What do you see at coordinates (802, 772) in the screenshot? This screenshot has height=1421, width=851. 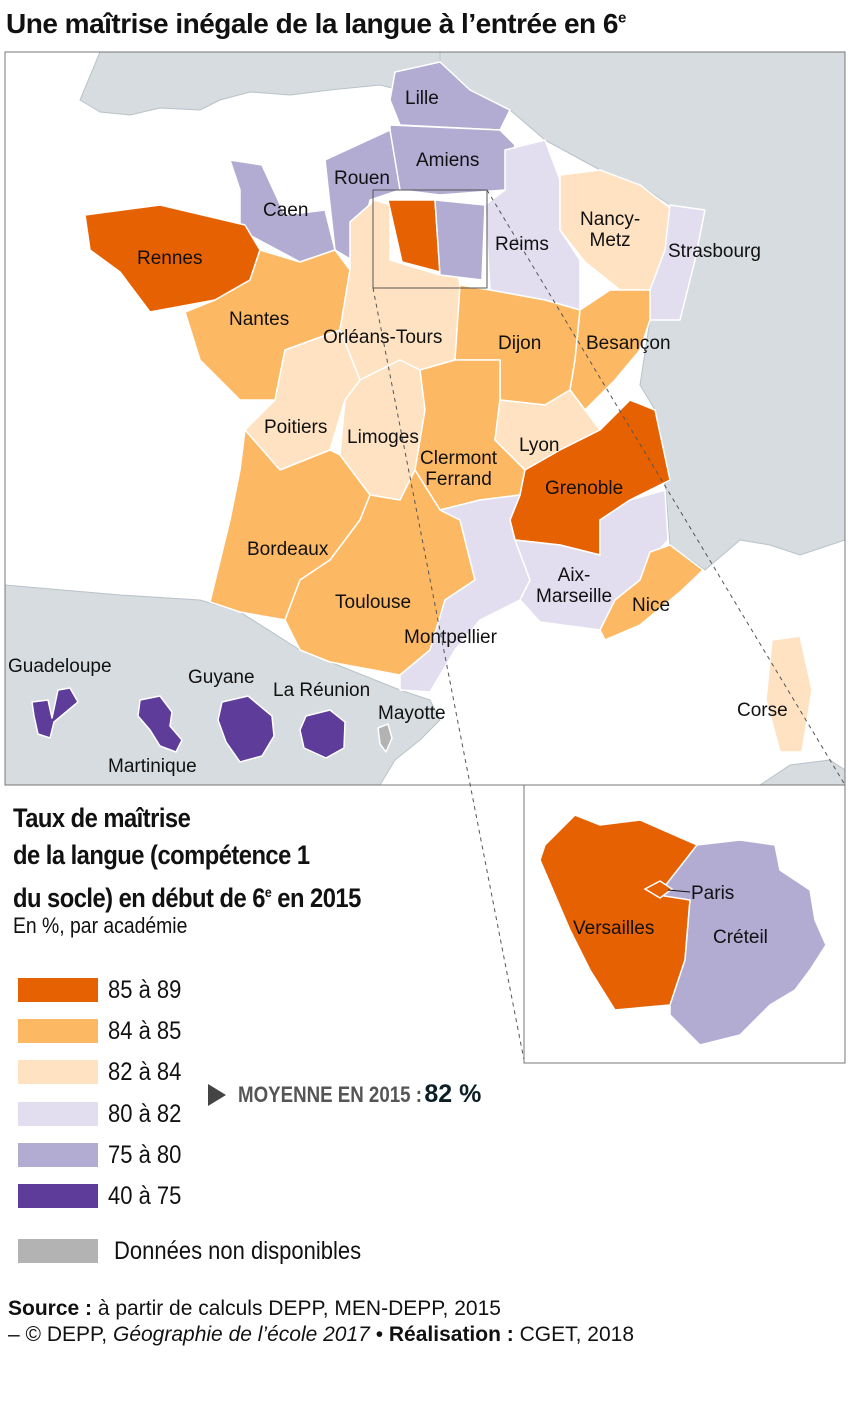 I see `africa-land` at bounding box center [802, 772].